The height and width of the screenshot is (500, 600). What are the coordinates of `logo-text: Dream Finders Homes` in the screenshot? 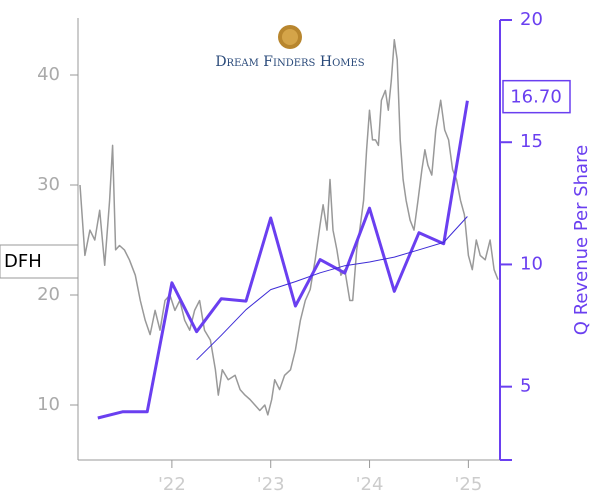 It's located at (289, 62).